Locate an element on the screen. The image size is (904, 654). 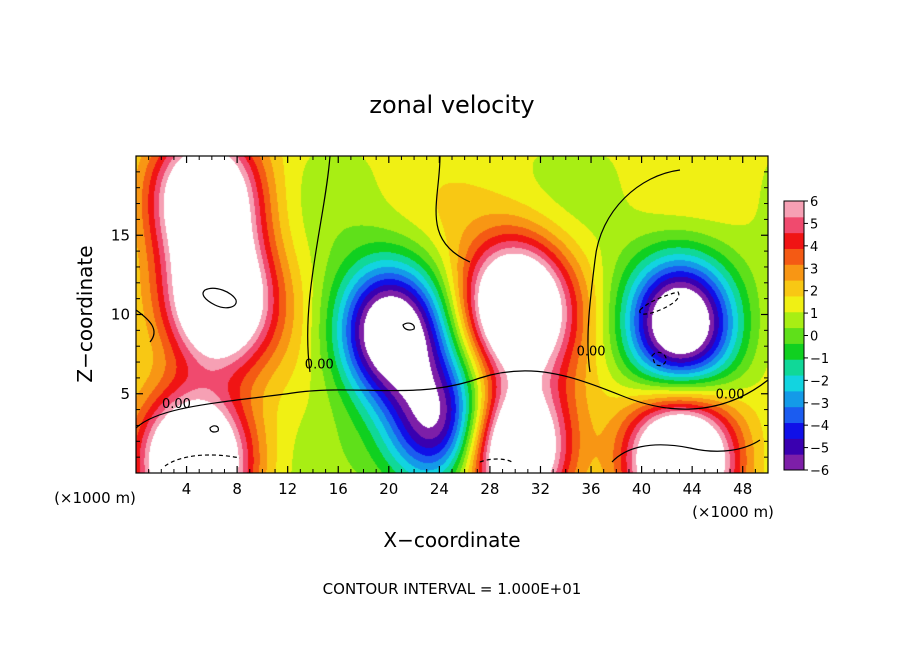
y-tick-label: 10 is located at coordinates (120, 315).